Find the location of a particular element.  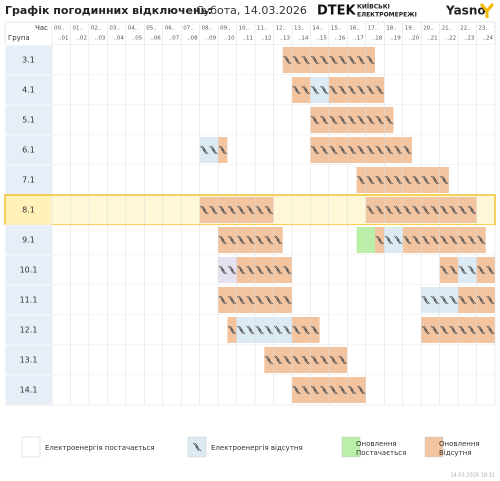

hour-end: ..17 is located at coordinates (358, 39).